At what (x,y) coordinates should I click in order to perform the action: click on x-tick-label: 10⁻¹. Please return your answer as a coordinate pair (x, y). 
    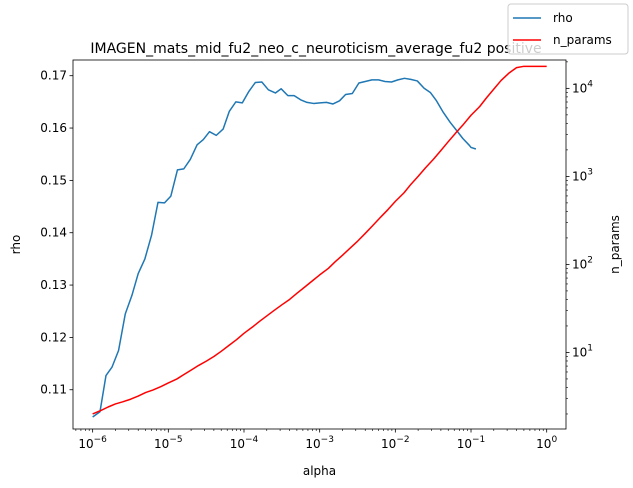
    Looking at the image, I should click on (471, 443).